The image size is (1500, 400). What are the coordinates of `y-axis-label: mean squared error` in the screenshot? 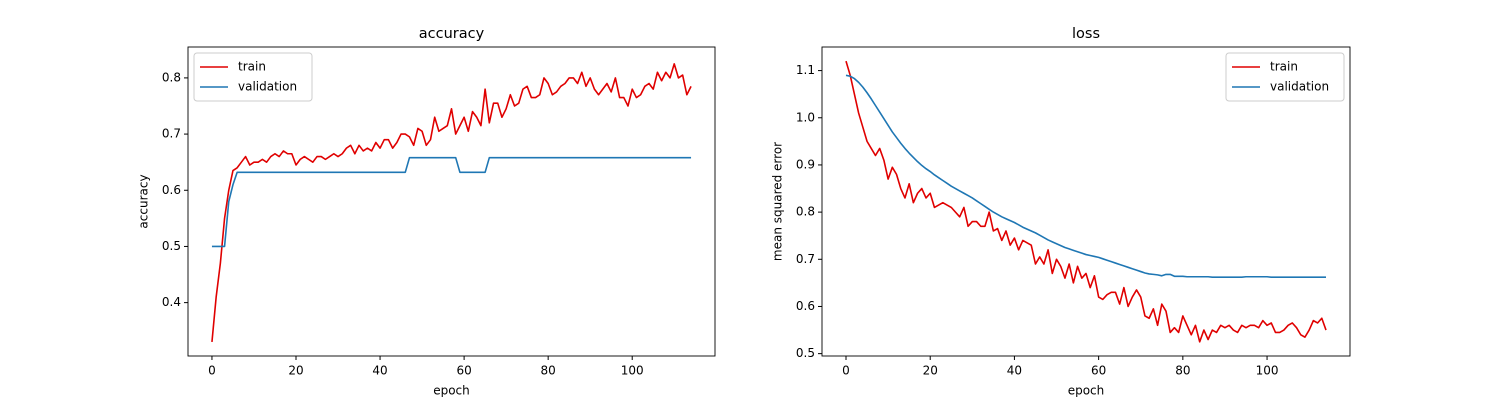 It's located at (778, 201).